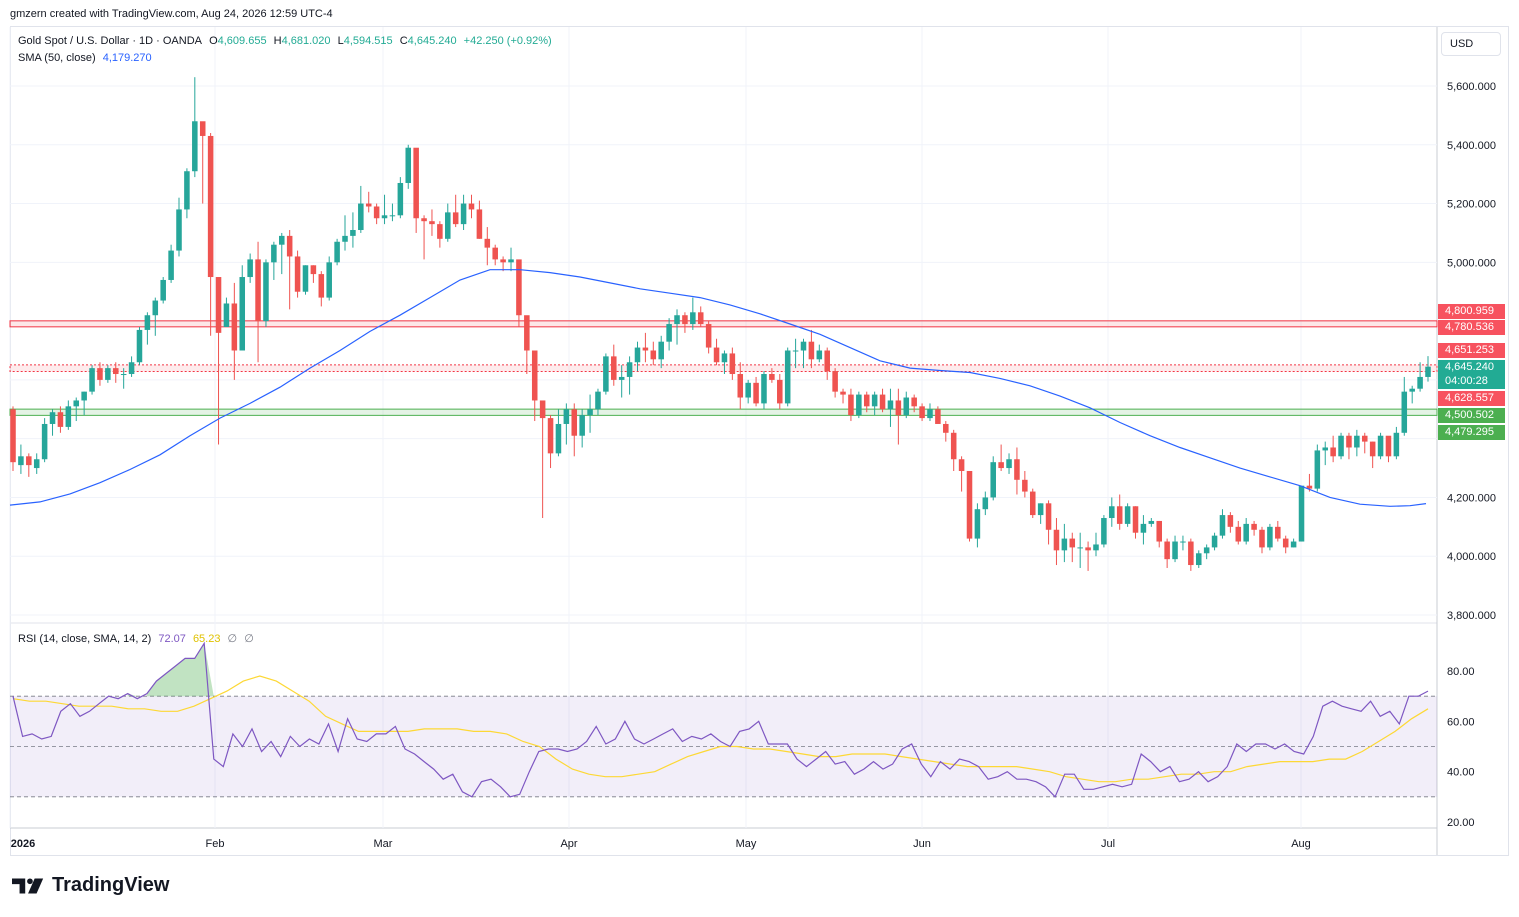 The image size is (1519, 917). Describe the element at coordinates (110, 41) in the screenshot. I see `symbol-title: Gold Spot / U.S. Dollar · 1D · OANDA` at that location.